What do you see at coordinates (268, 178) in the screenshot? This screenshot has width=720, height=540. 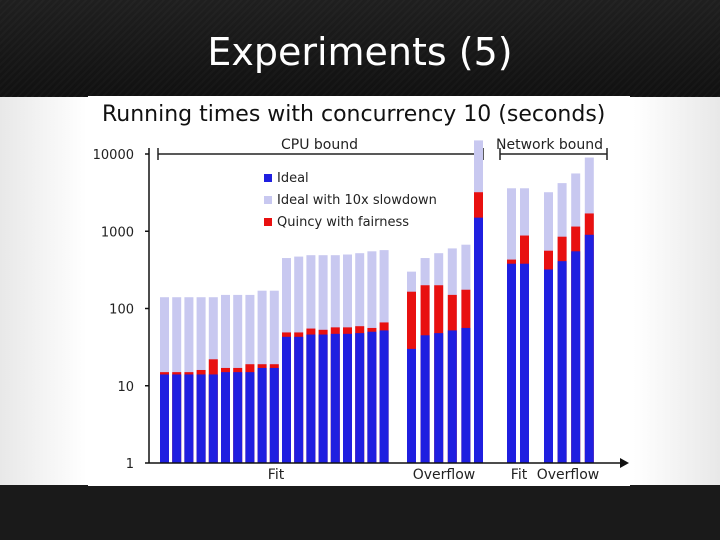 I see `legend-swatch-ideal` at bounding box center [268, 178].